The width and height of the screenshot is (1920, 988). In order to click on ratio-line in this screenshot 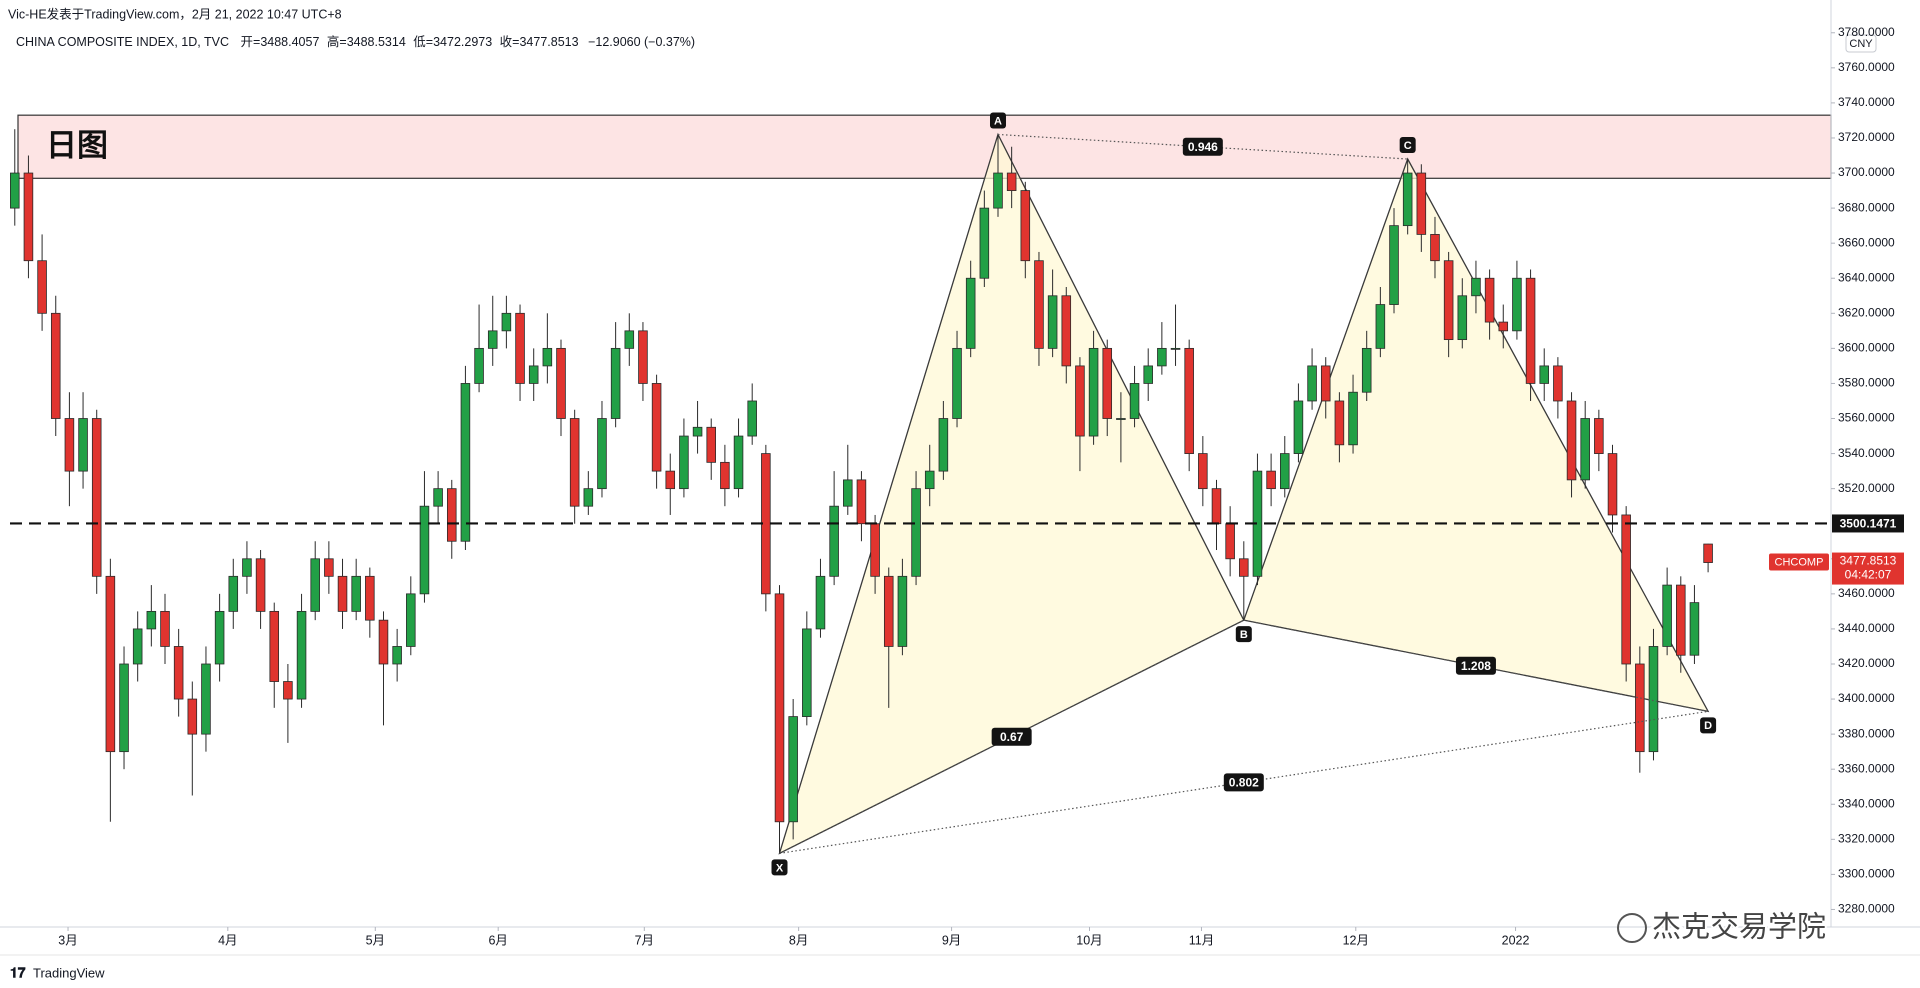, I will do `click(1244, 782)`.